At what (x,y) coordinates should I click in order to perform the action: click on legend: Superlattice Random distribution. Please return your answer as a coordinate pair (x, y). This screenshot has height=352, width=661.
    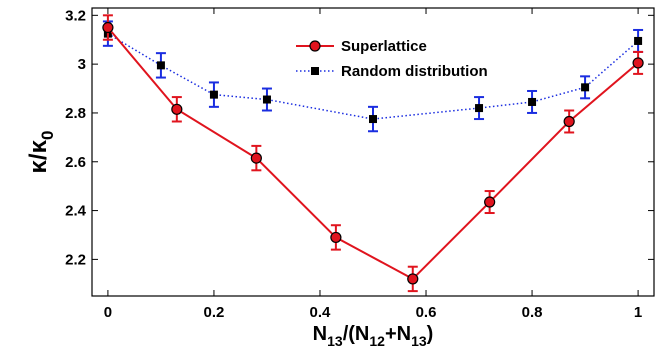
    Looking at the image, I should click on (392, 59).